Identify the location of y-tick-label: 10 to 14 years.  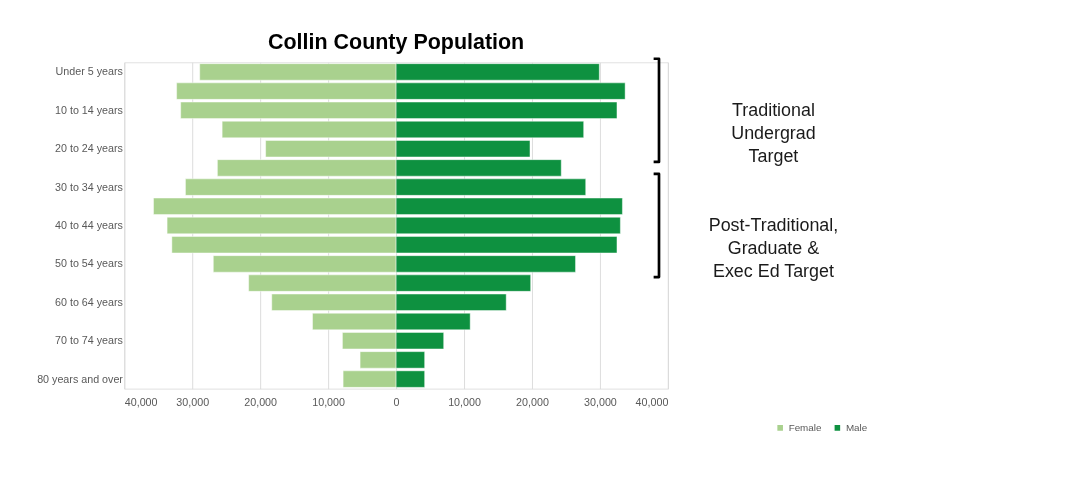
(89, 109).